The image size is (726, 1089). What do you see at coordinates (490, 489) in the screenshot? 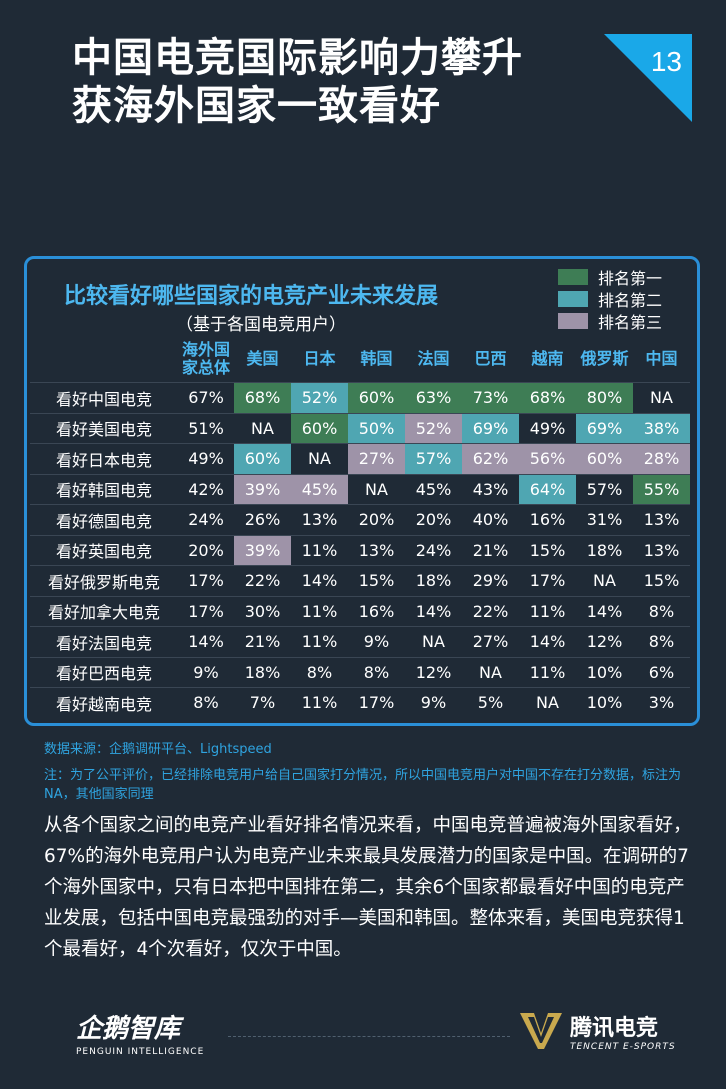
I see `heat-cell: 43%` at bounding box center [490, 489].